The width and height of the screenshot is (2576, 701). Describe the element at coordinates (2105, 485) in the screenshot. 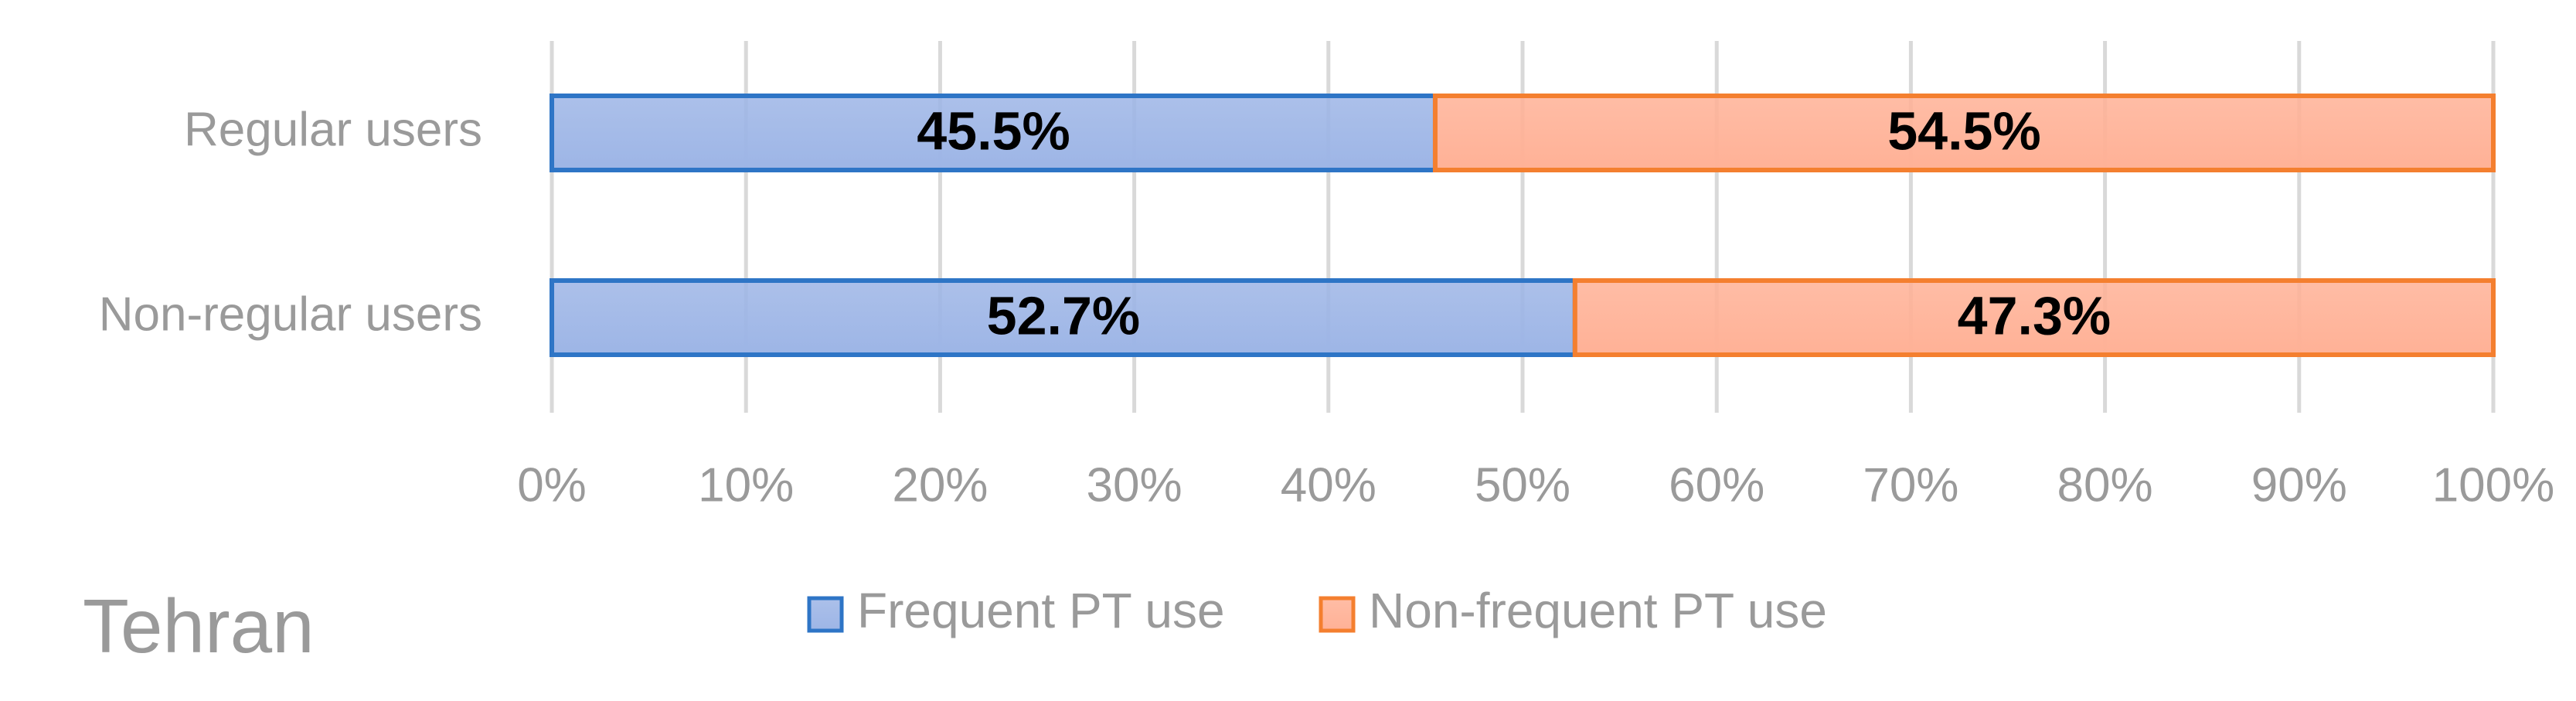

I see `x-tick-label: 80%` at that location.